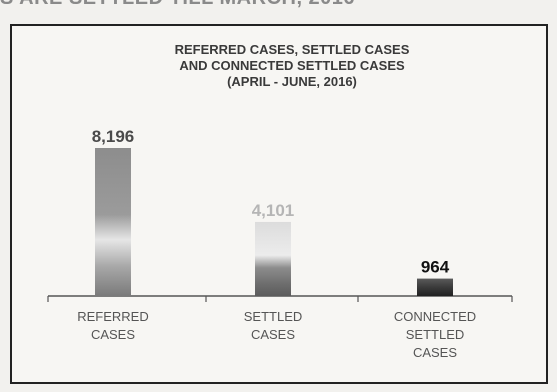 This screenshot has height=392, width=557. I want to click on page-heading-cut: S ARE SETTLED TILL MARCH, 2016, so click(278, 5).